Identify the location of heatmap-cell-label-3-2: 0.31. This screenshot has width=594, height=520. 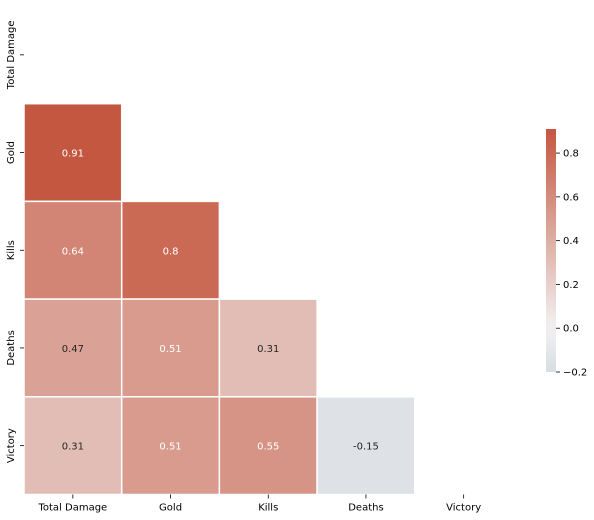
(268, 349).